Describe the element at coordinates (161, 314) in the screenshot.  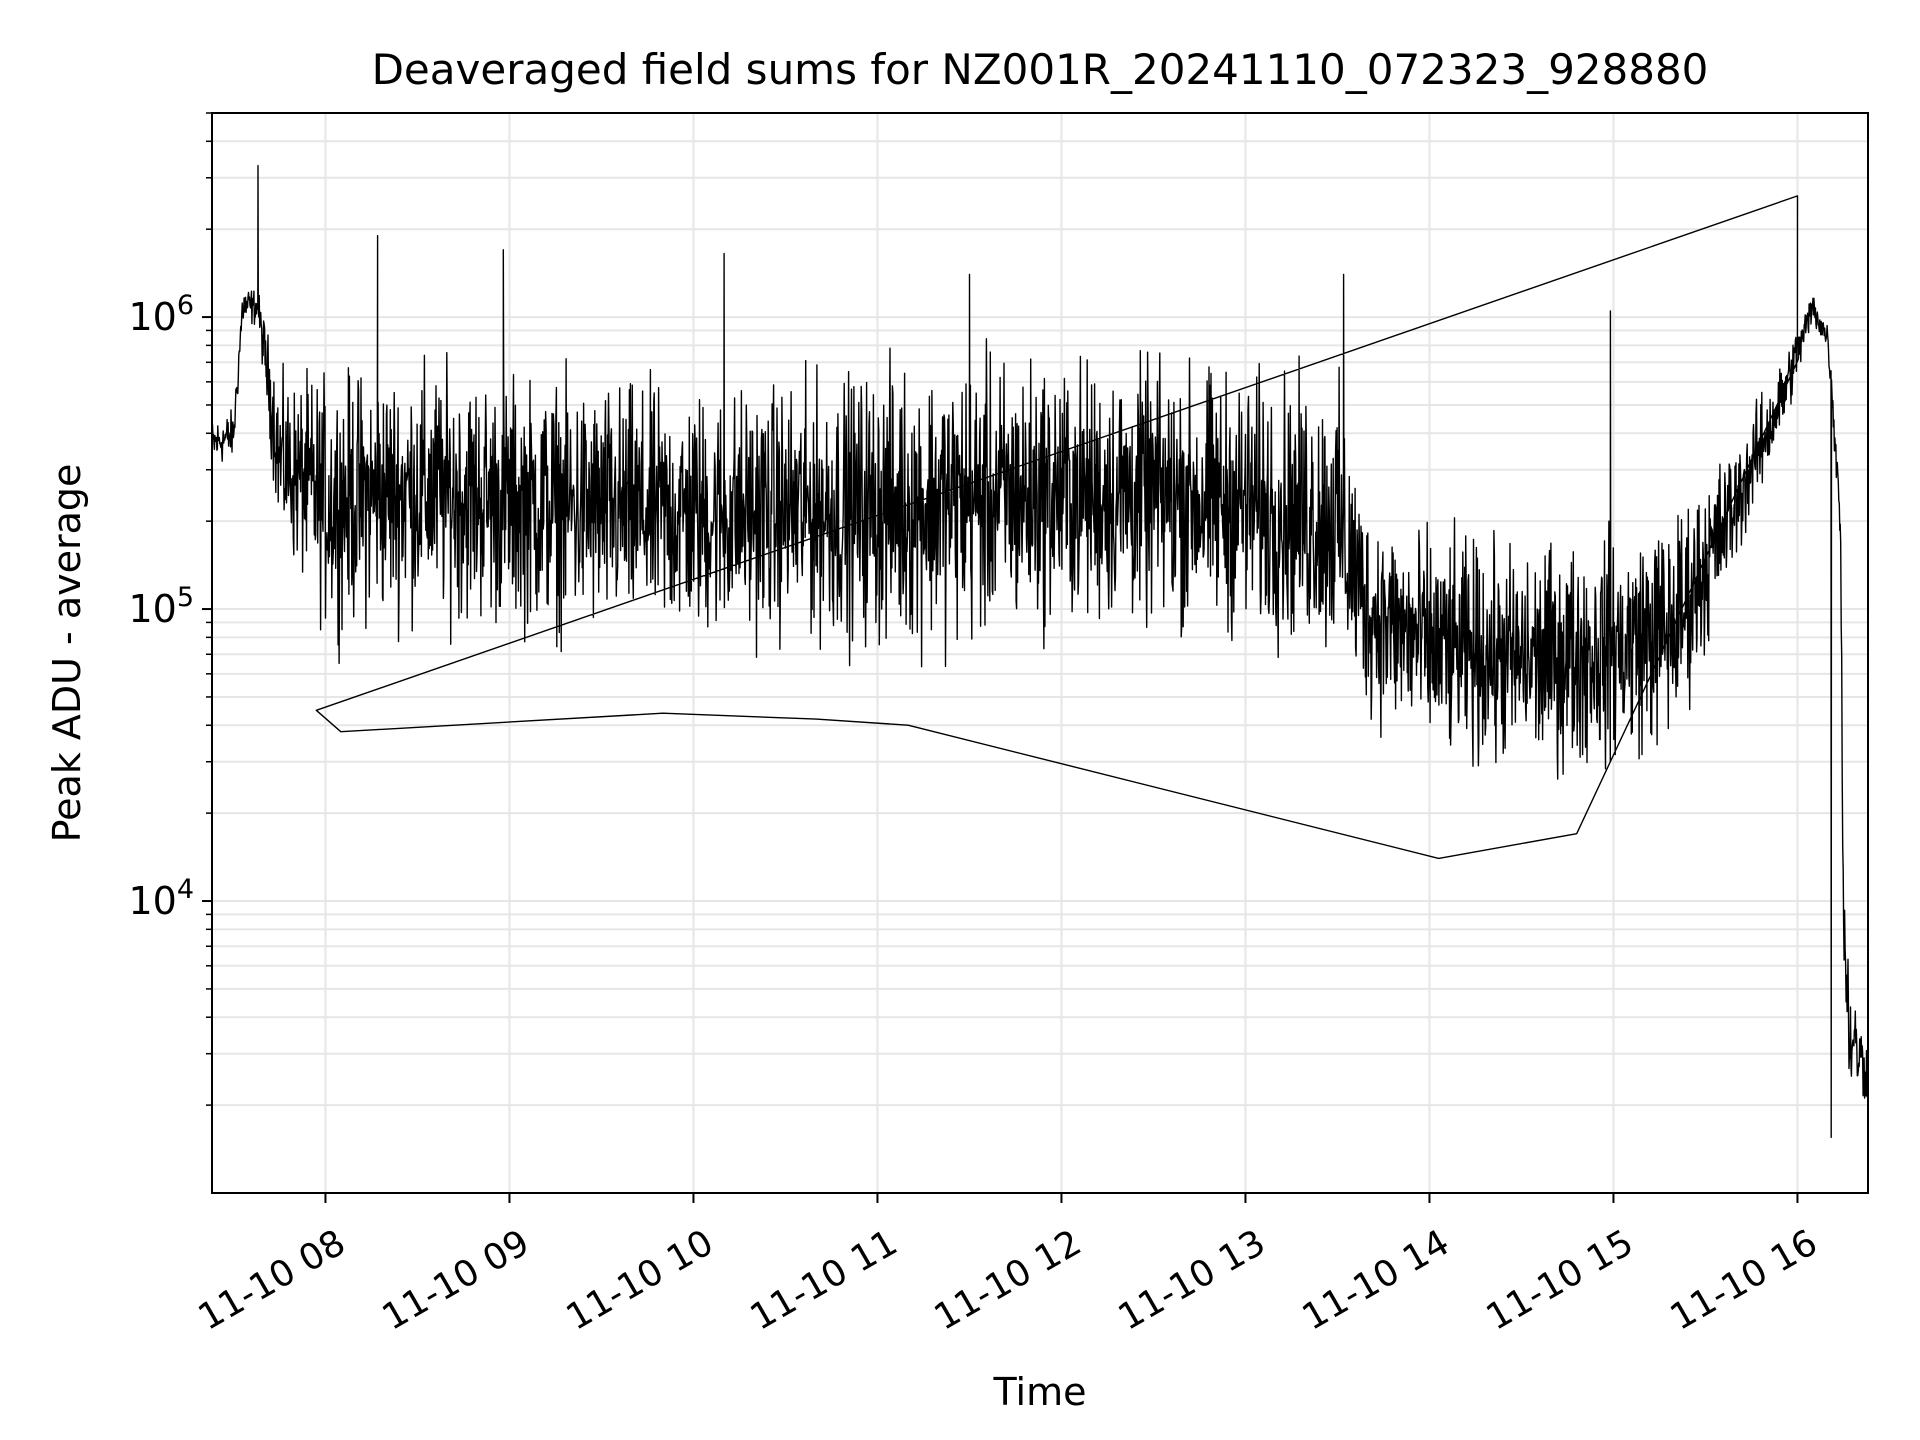
I see `y-tick-label: 106` at that location.